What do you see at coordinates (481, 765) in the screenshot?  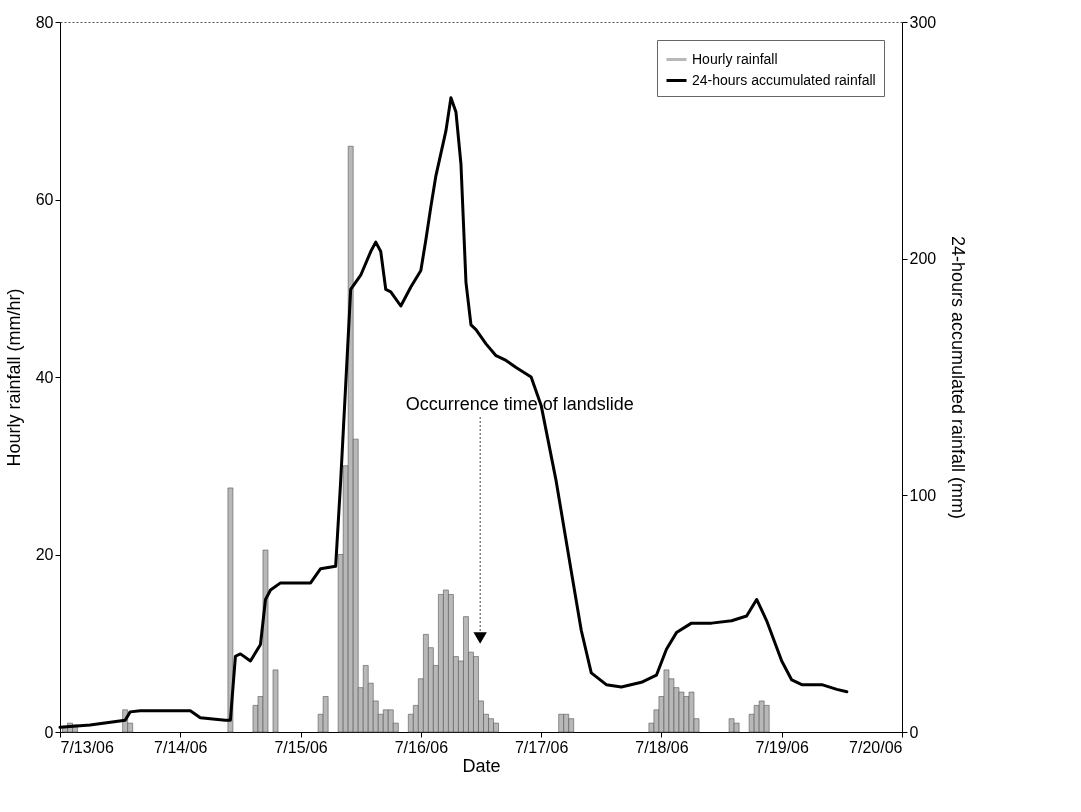 I see `x-axis-title: Date` at bounding box center [481, 765].